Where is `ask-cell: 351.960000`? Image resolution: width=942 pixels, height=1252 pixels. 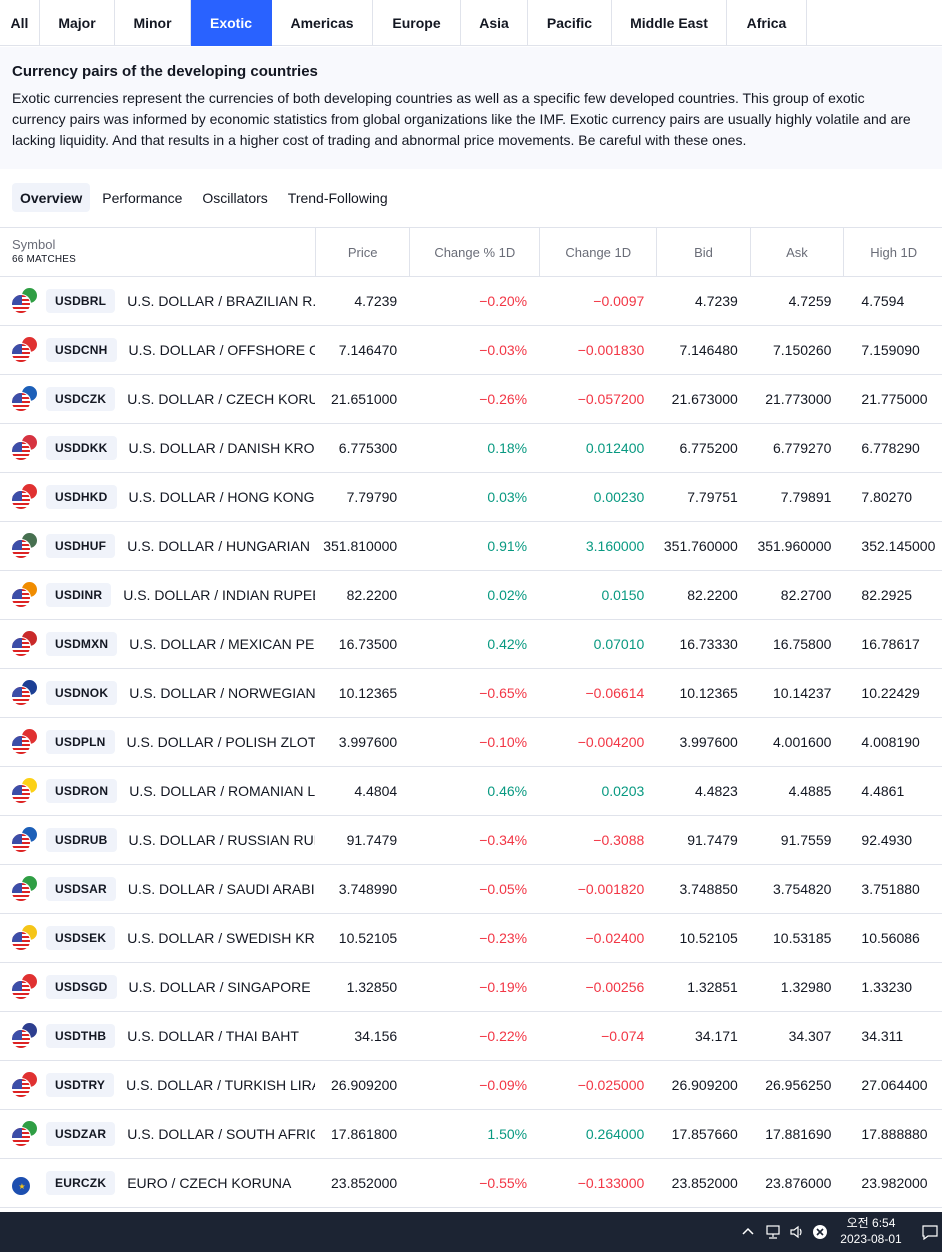 ask-cell: 351.960000 is located at coordinates (794, 546).